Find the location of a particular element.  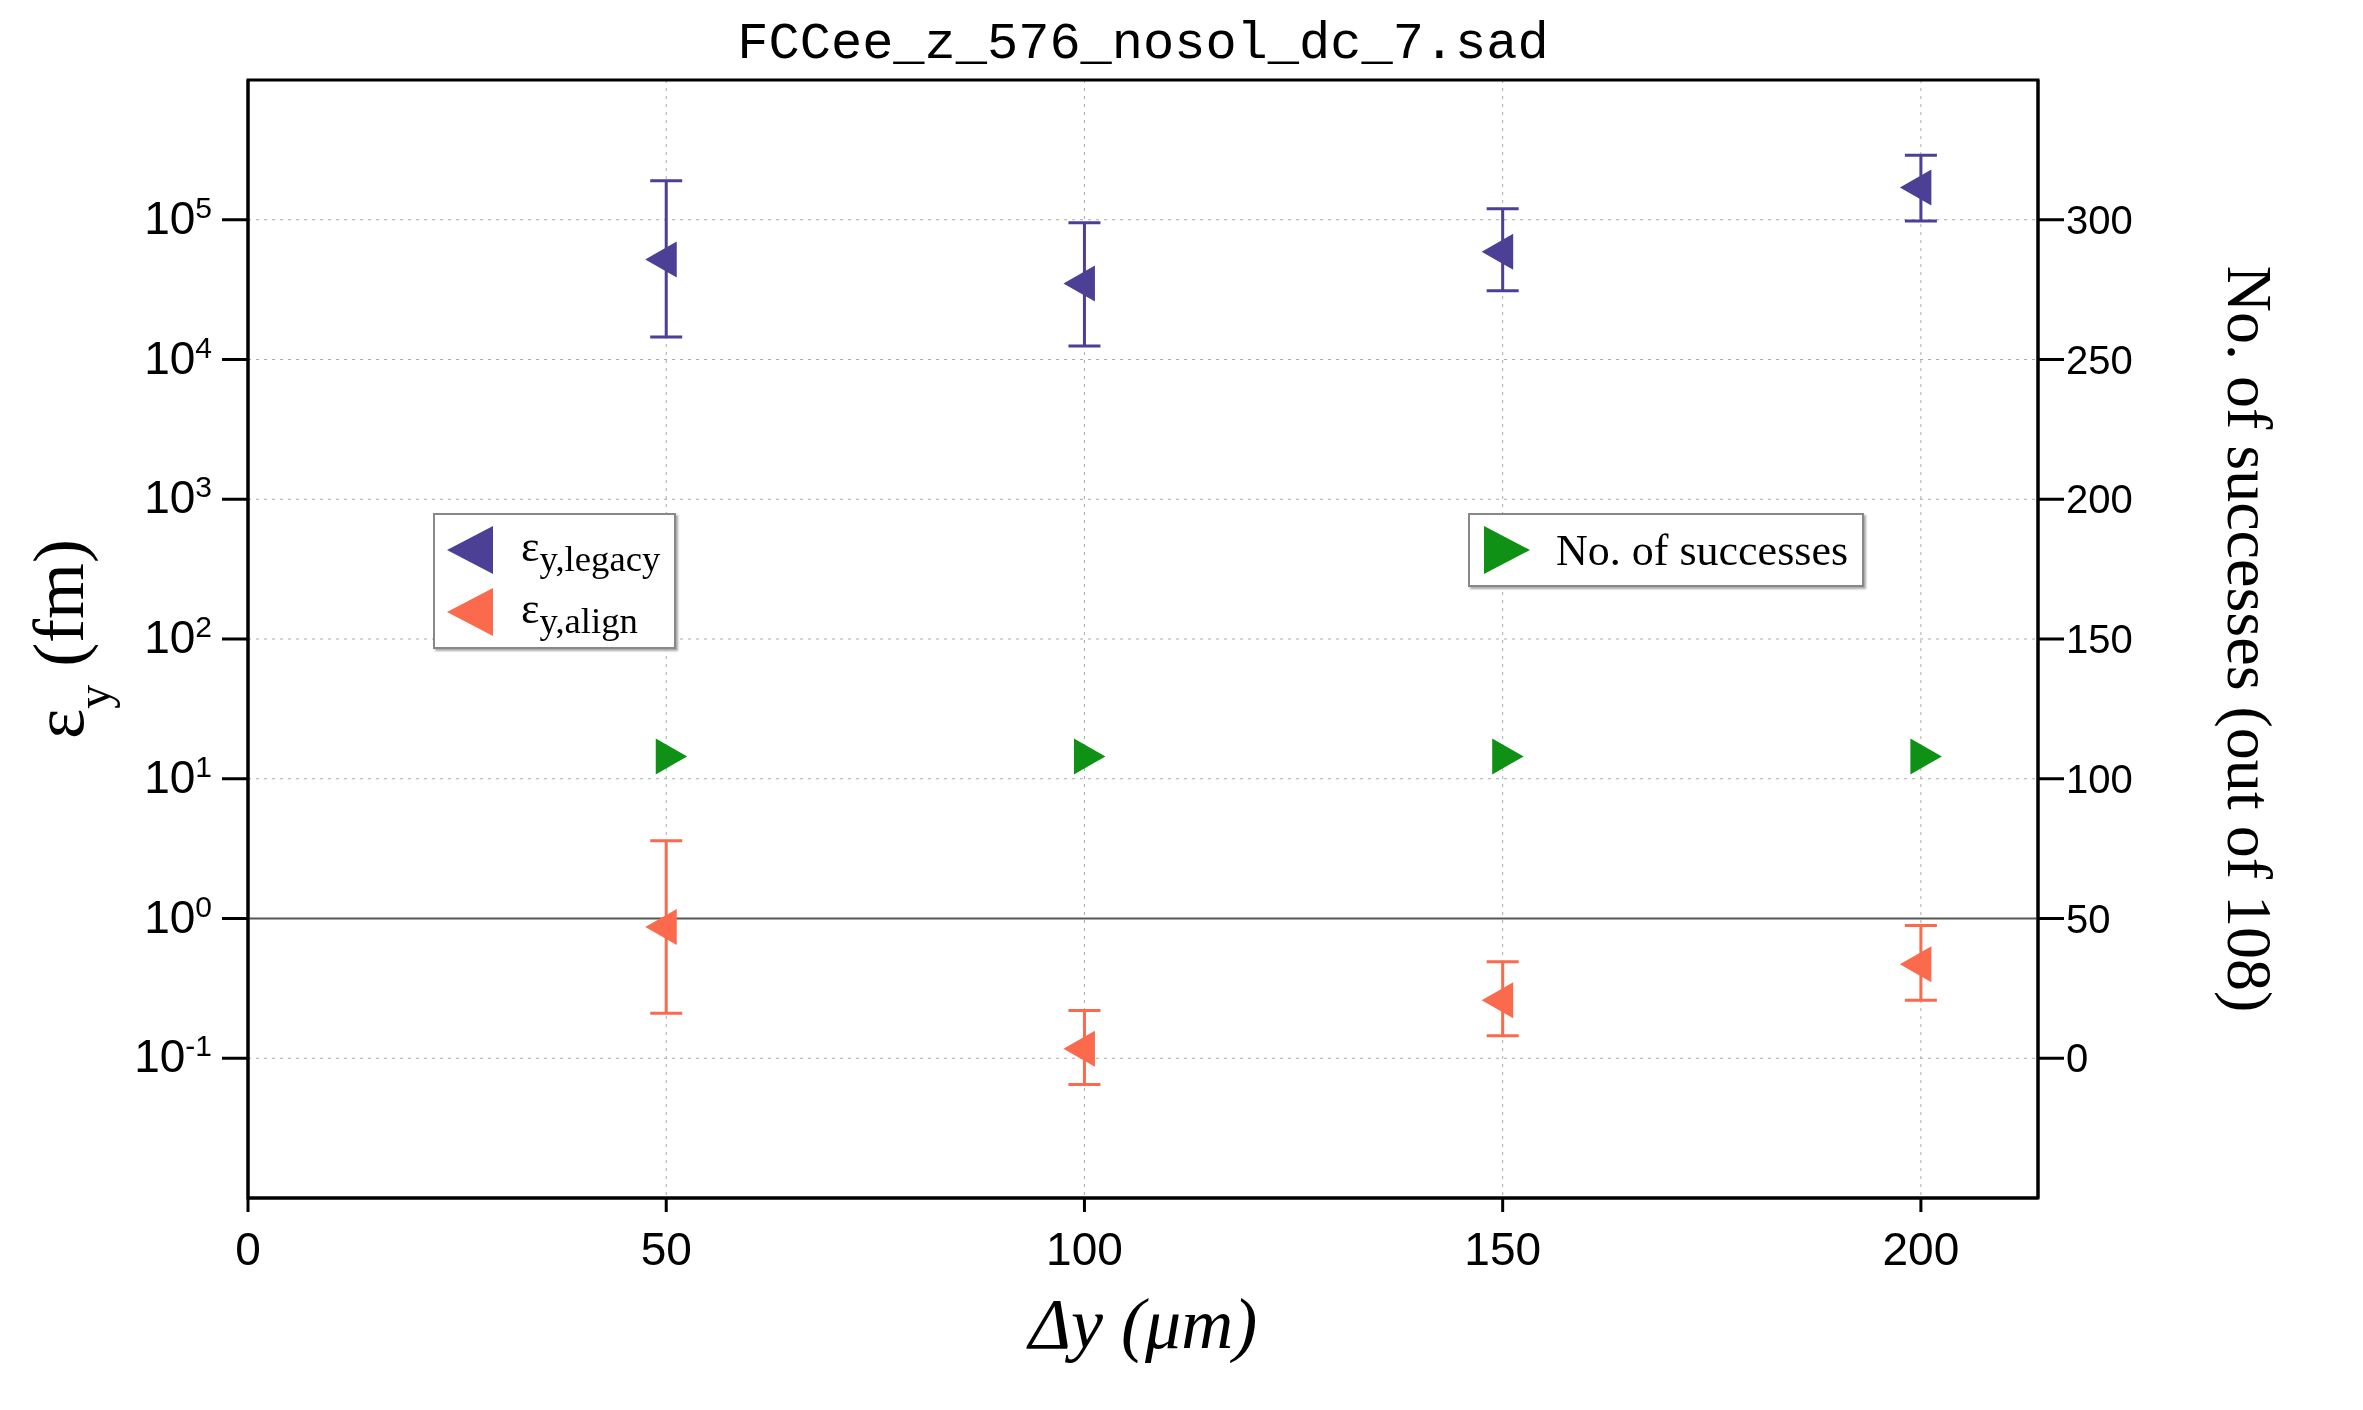

x-tick-label: 50 is located at coordinates (666, 1248).